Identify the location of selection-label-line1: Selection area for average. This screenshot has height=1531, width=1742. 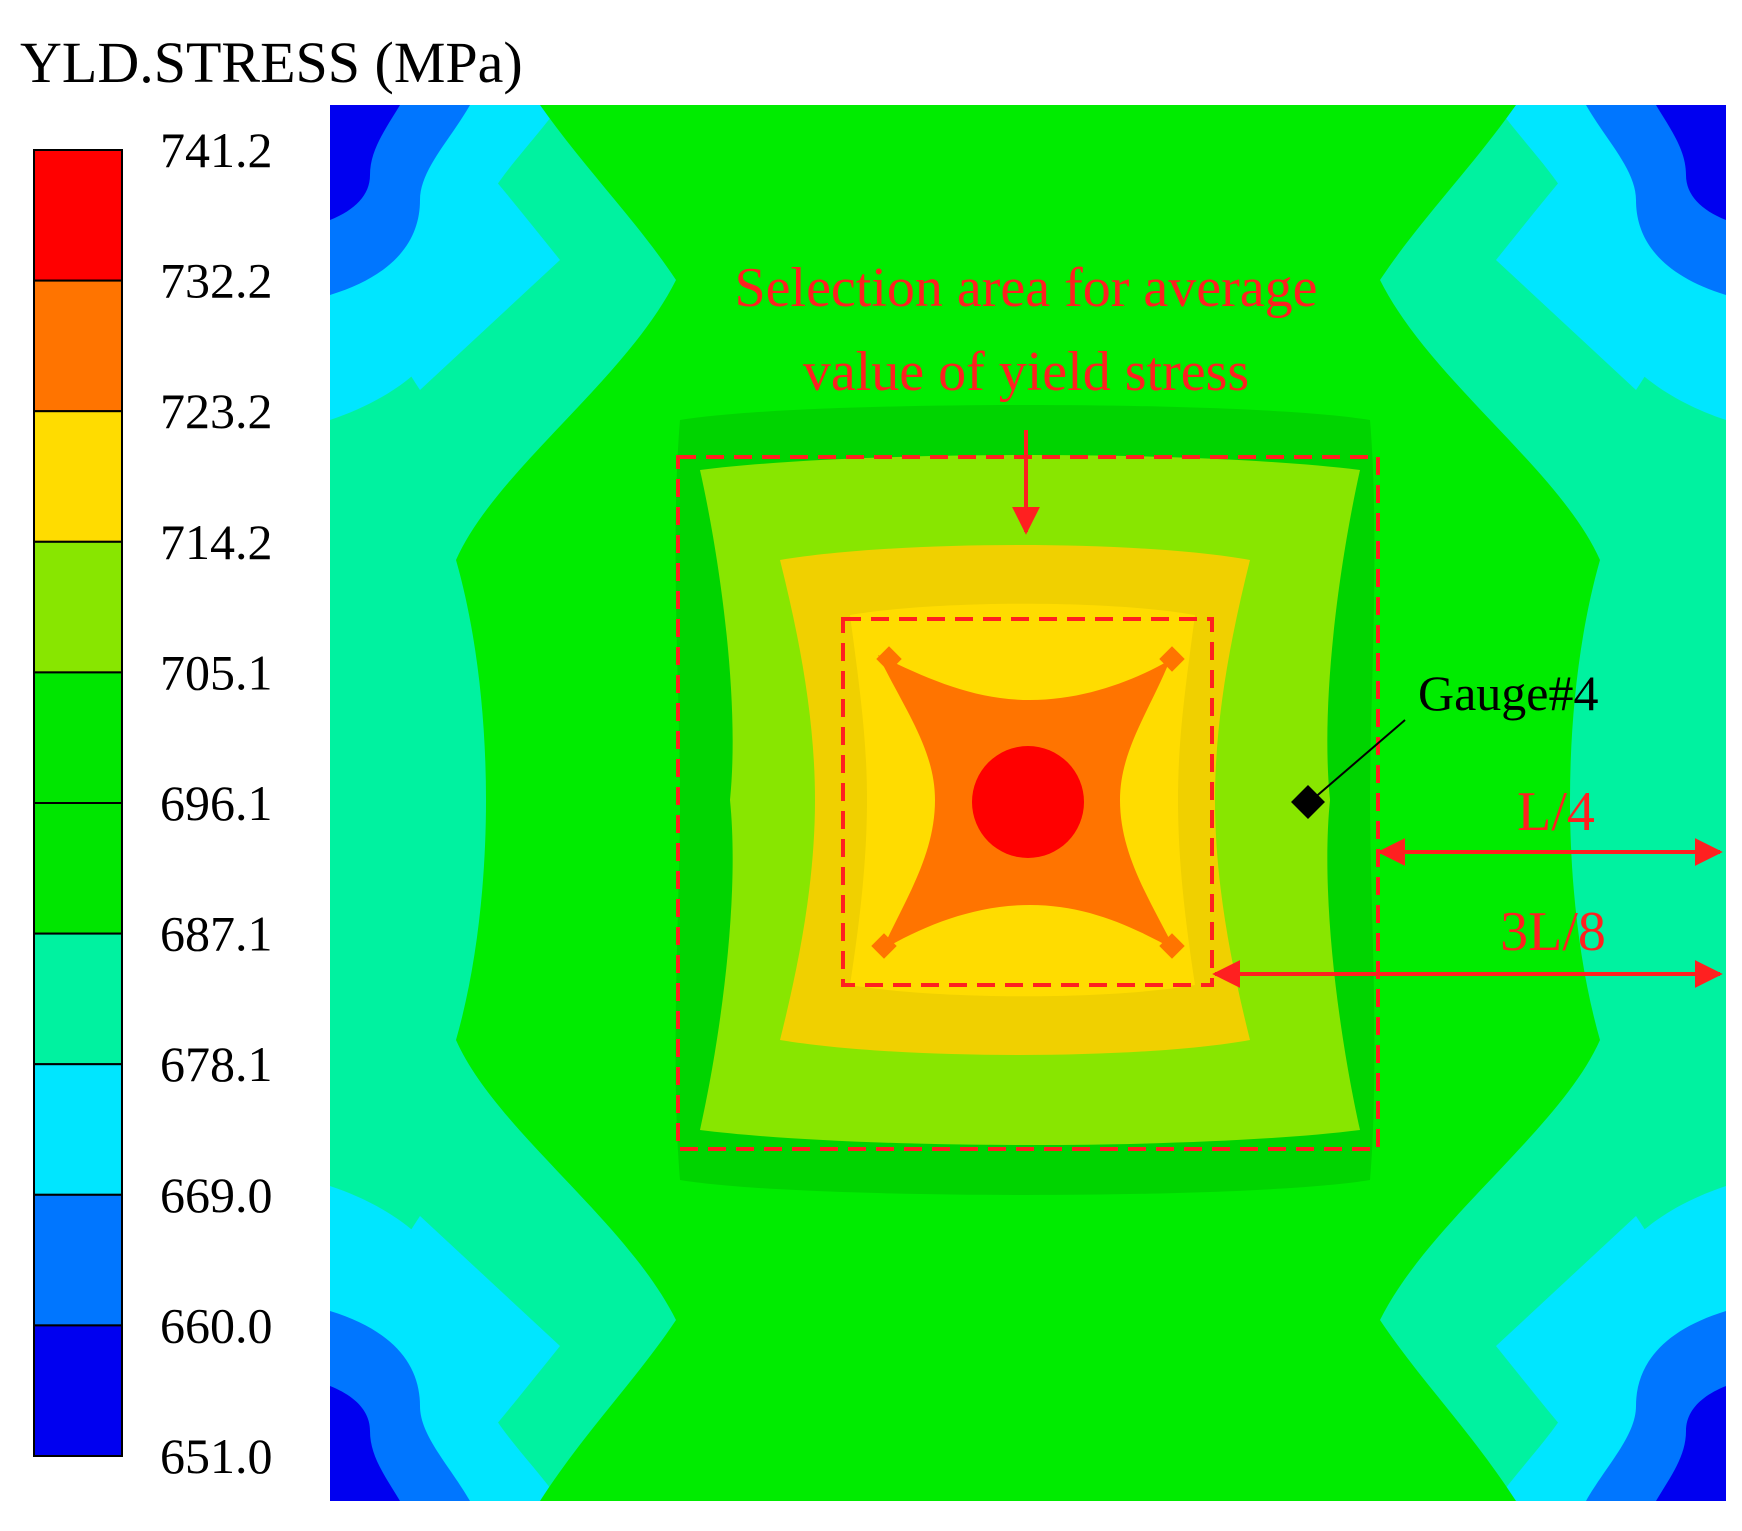
(1026, 288).